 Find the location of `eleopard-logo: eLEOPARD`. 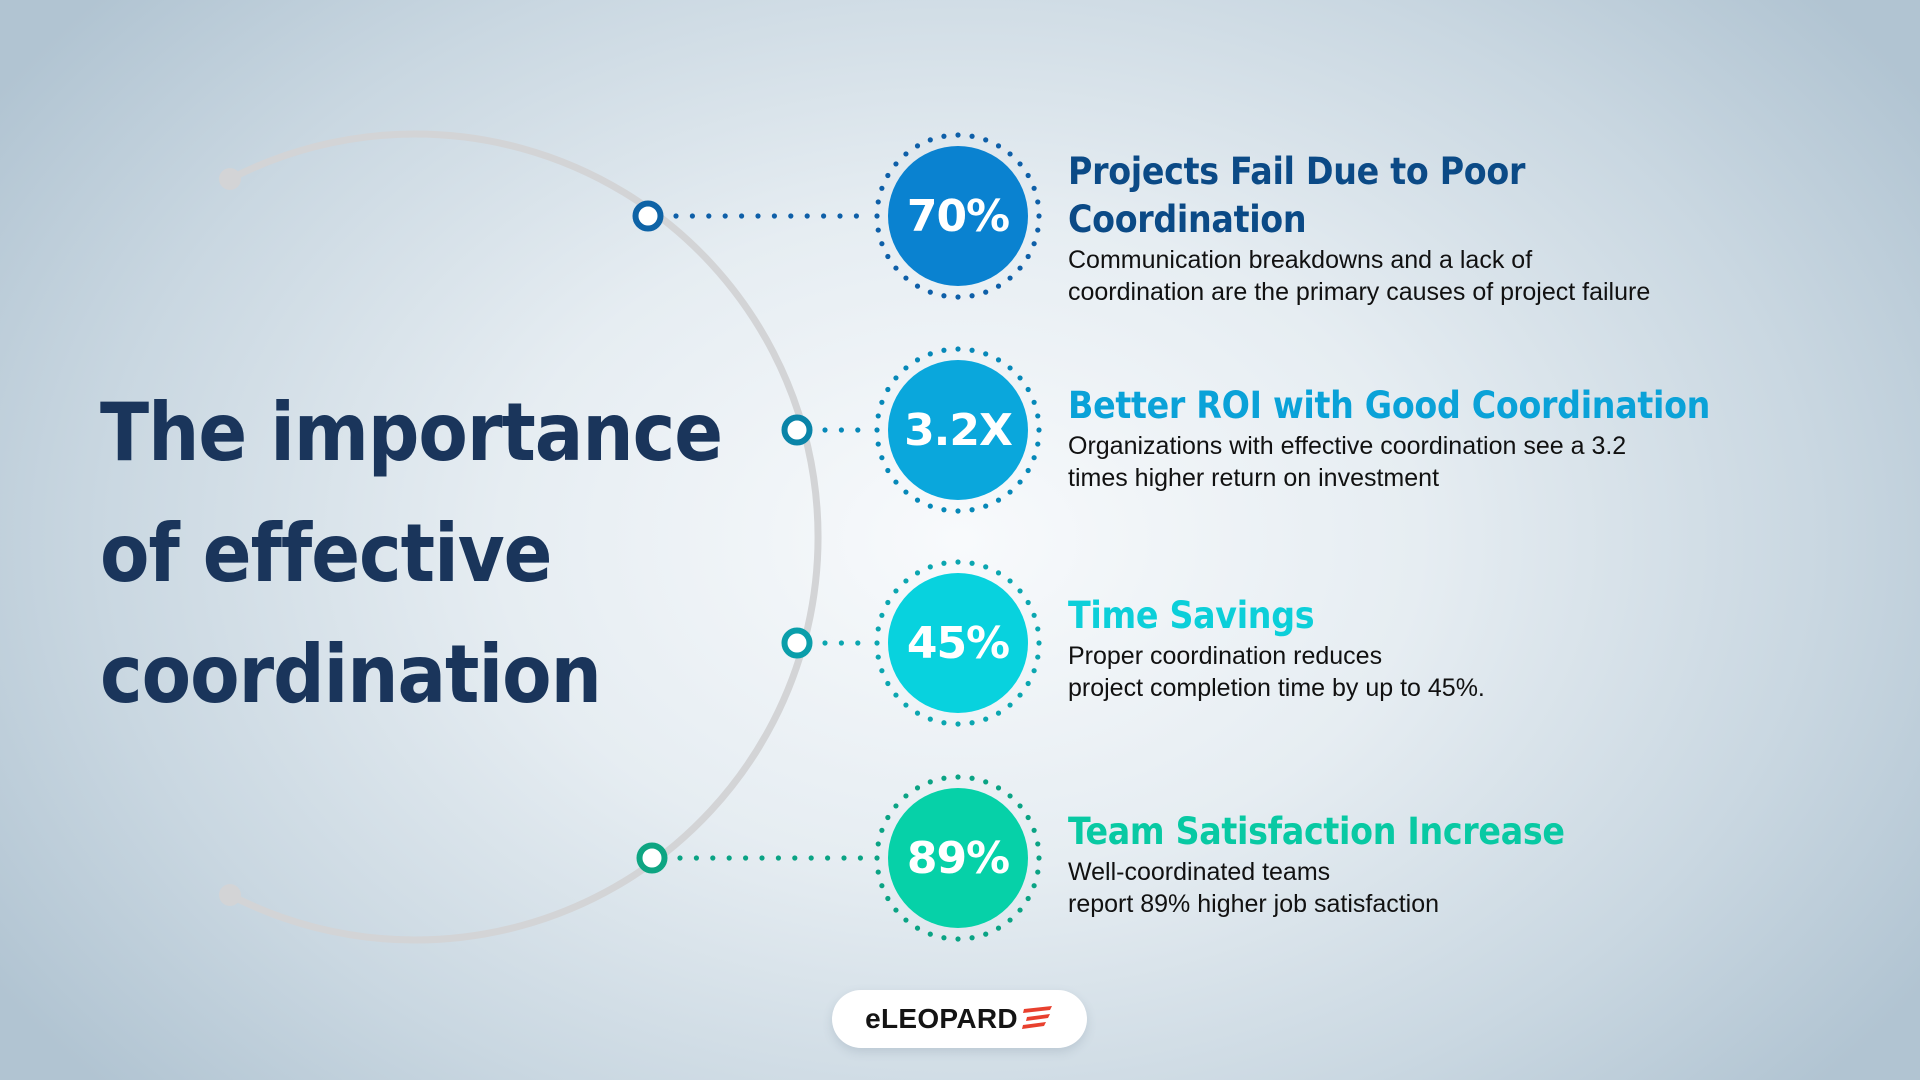

eleopard-logo: eLEOPARD is located at coordinates (959, 1019).